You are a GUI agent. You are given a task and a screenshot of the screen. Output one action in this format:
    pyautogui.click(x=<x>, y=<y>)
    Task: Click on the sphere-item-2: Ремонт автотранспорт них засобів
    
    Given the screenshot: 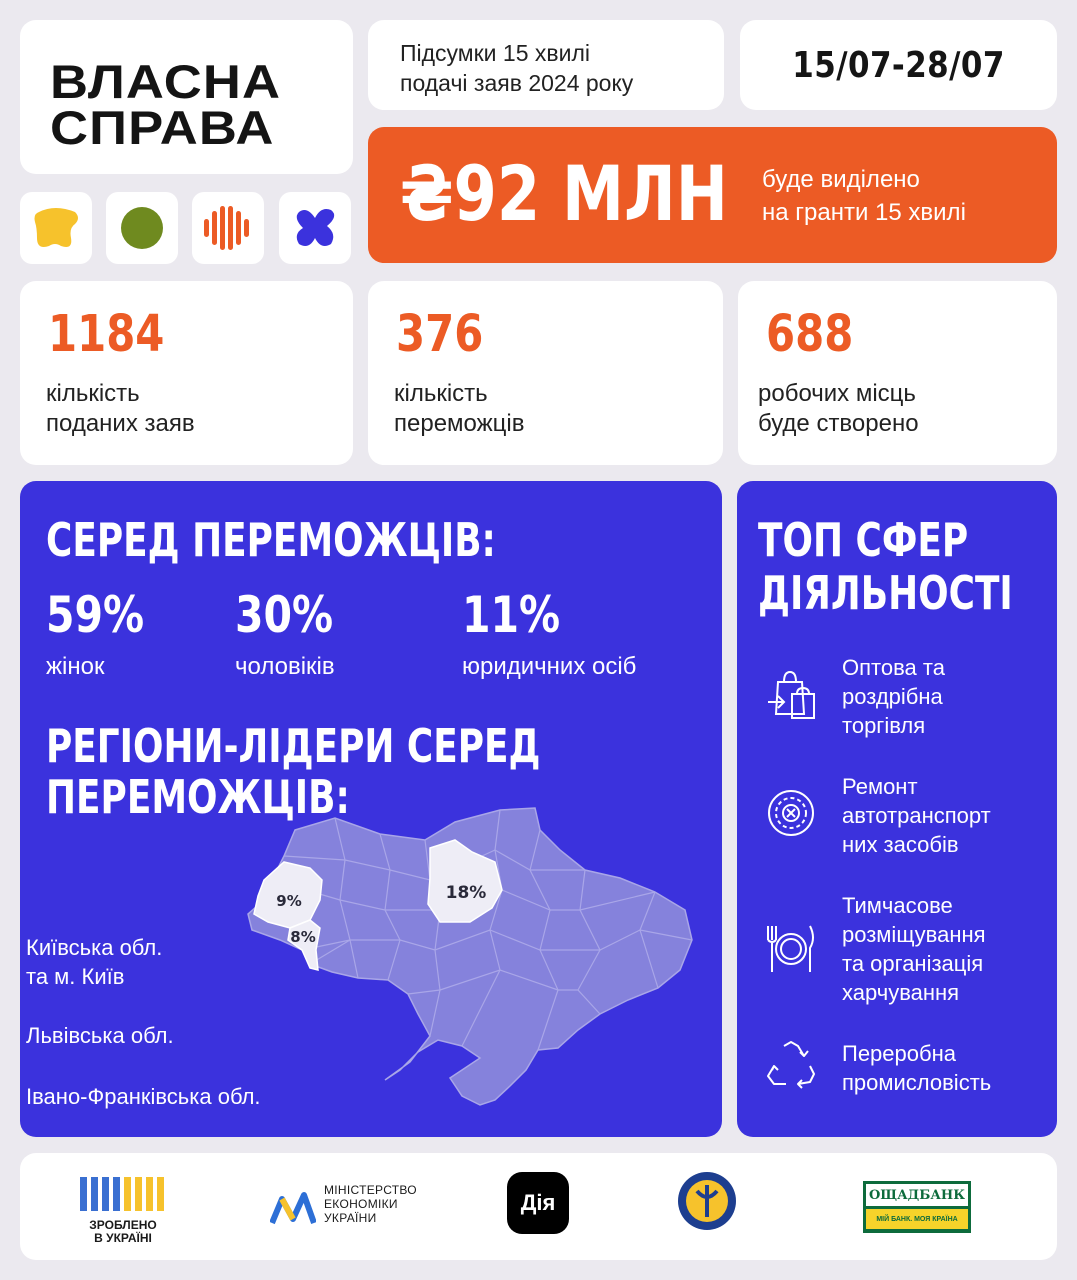 What is the action you would take?
    pyautogui.click(x=916, y=815)
    